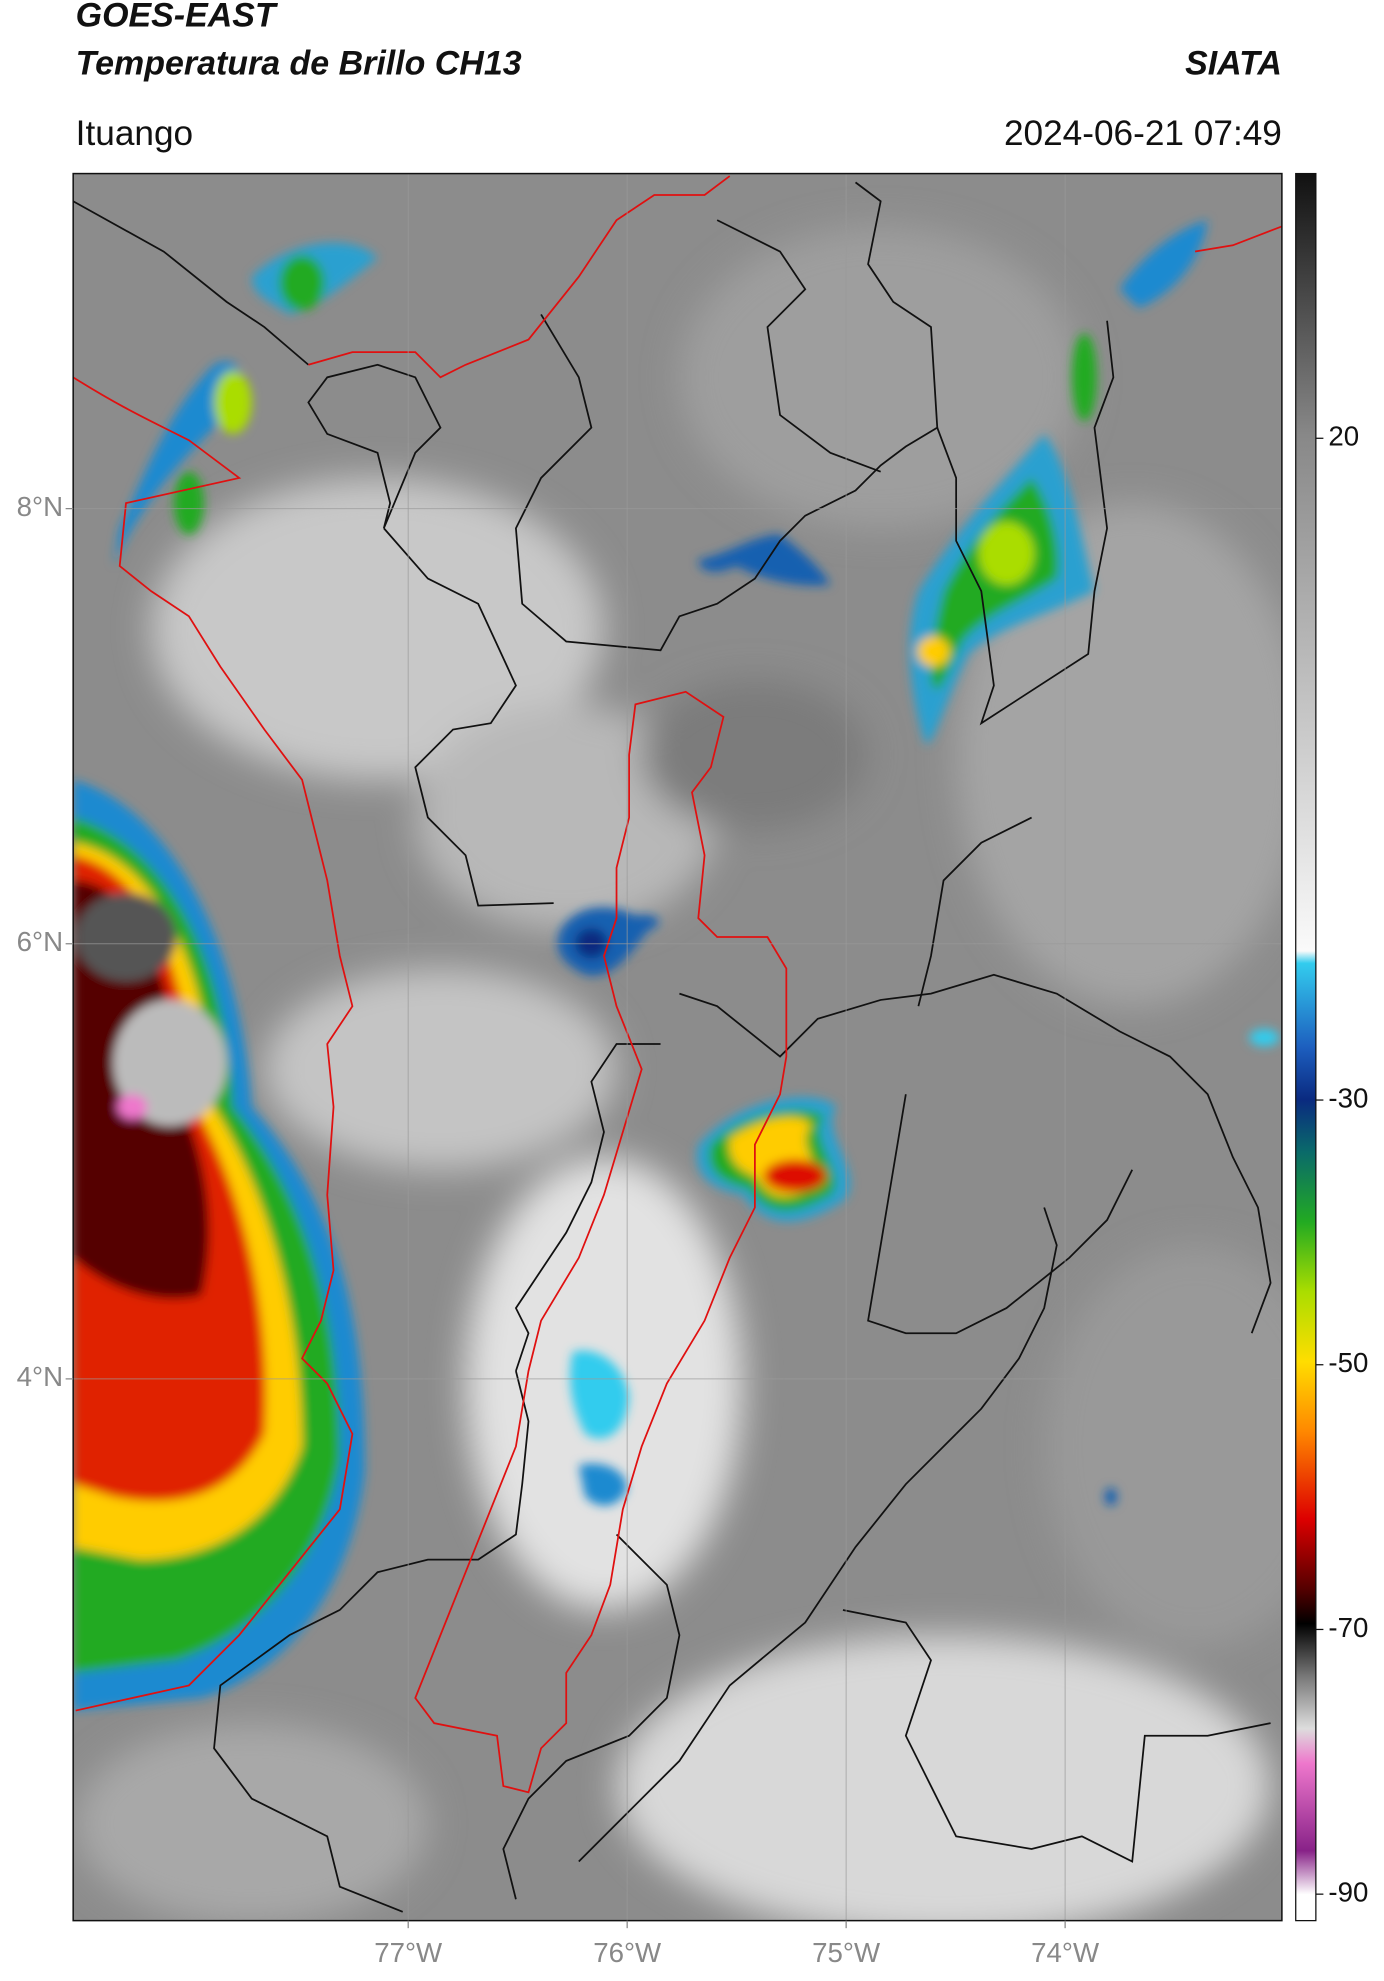 The image size is (1384, 1981). What do you see at coordinates (1065, 1952) in the screenshot?
I see `lon-tick-label: 74°W` at bounding box center [1065, 1952].